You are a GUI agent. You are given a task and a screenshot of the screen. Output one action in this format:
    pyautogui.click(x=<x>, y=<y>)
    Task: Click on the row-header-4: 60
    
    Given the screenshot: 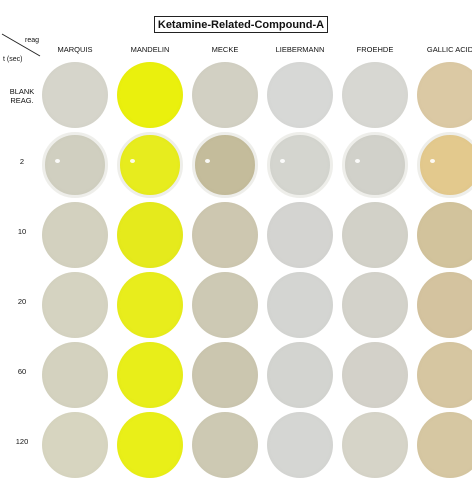 What is the action you would take?
    pyautogui.click(x=22, y=371)
    